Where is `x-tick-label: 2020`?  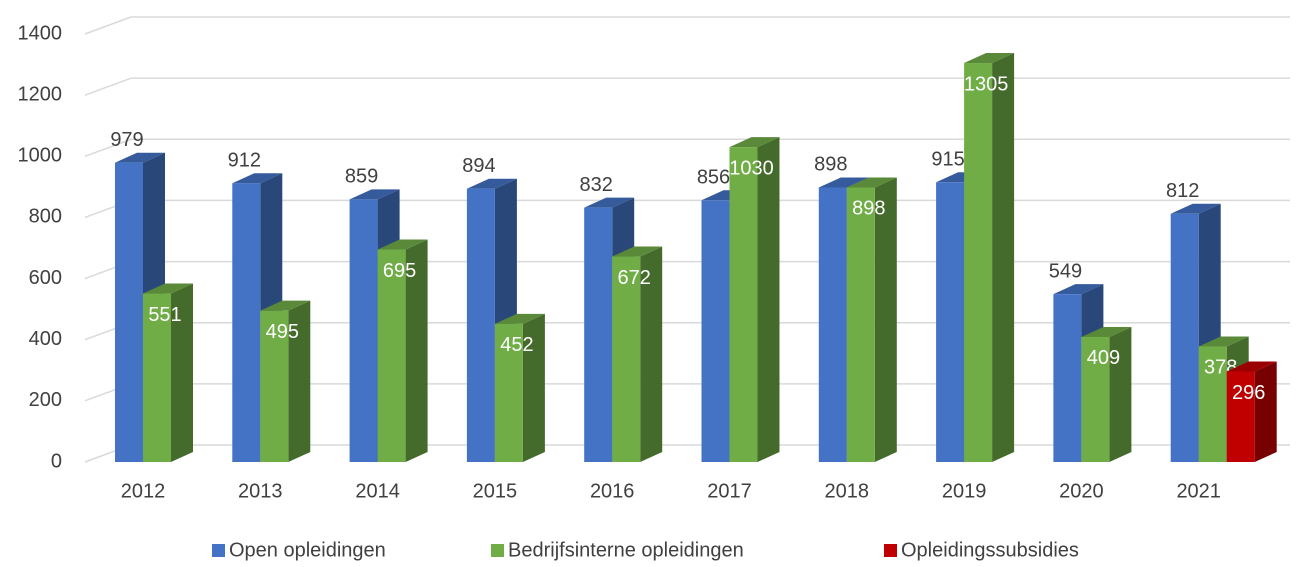 x-tick-label: 2020 is located at coordinates (1081, 491).